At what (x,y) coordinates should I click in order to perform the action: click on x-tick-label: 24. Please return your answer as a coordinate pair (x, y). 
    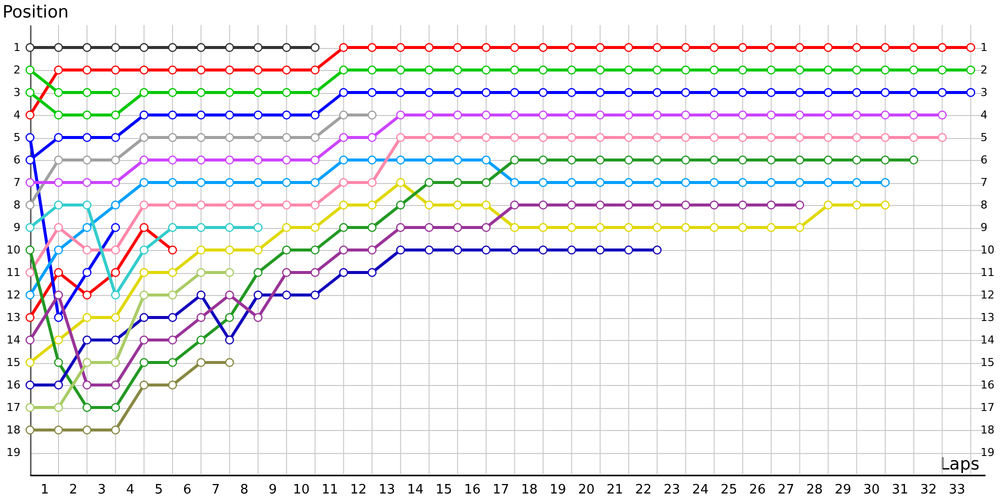
    Looking at the image, I should click on (700, 490).